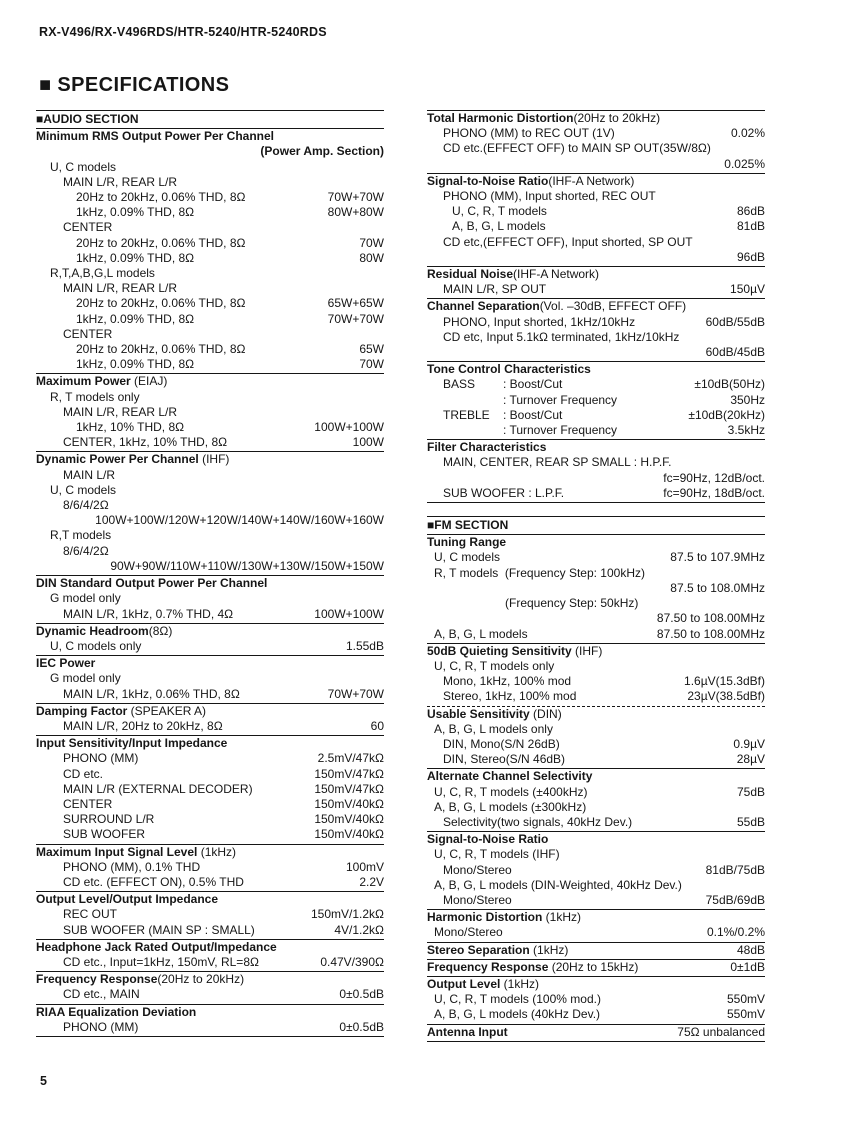 This screenshot has height=1122, width=866. What do you see at coordinates (85, 598) in the screenshot?
I see `spec-row-label: G model only` at bounding box center [85, 598].